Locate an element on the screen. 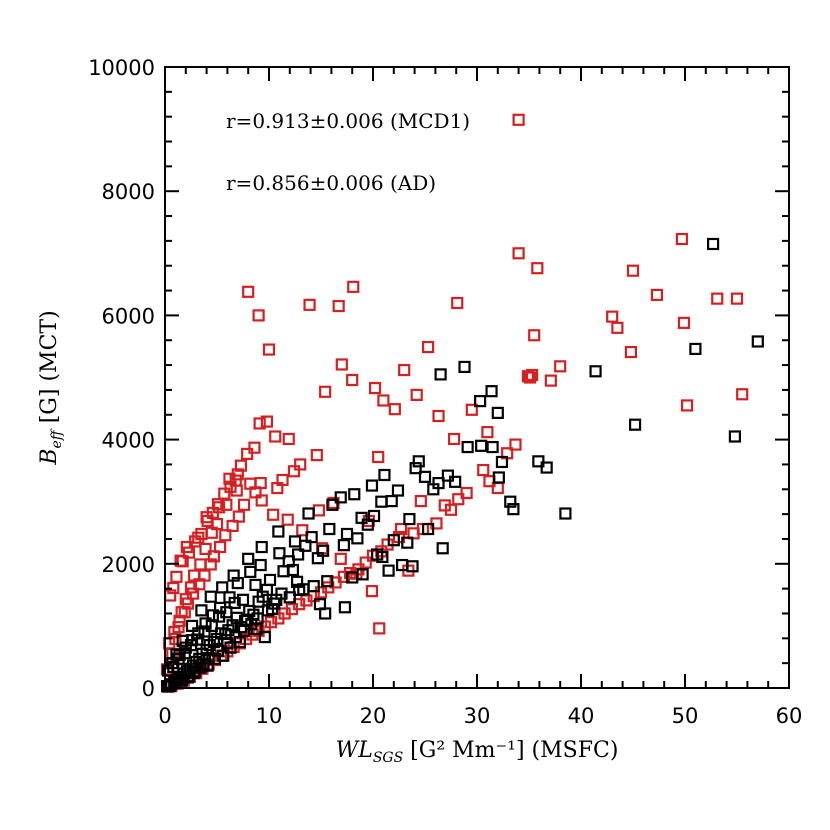 The width and height of the screenshot is (830, 830). x-tick-label: 60 is located at coordinates (789, 716).